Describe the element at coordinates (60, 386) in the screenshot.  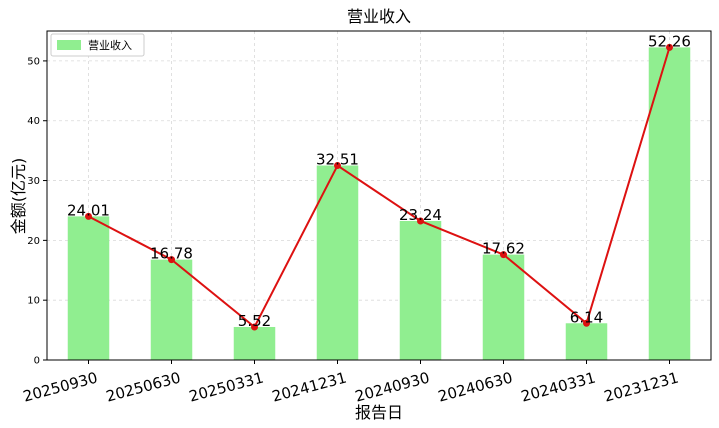
I see `x-tick-label: 20250930` at that location.